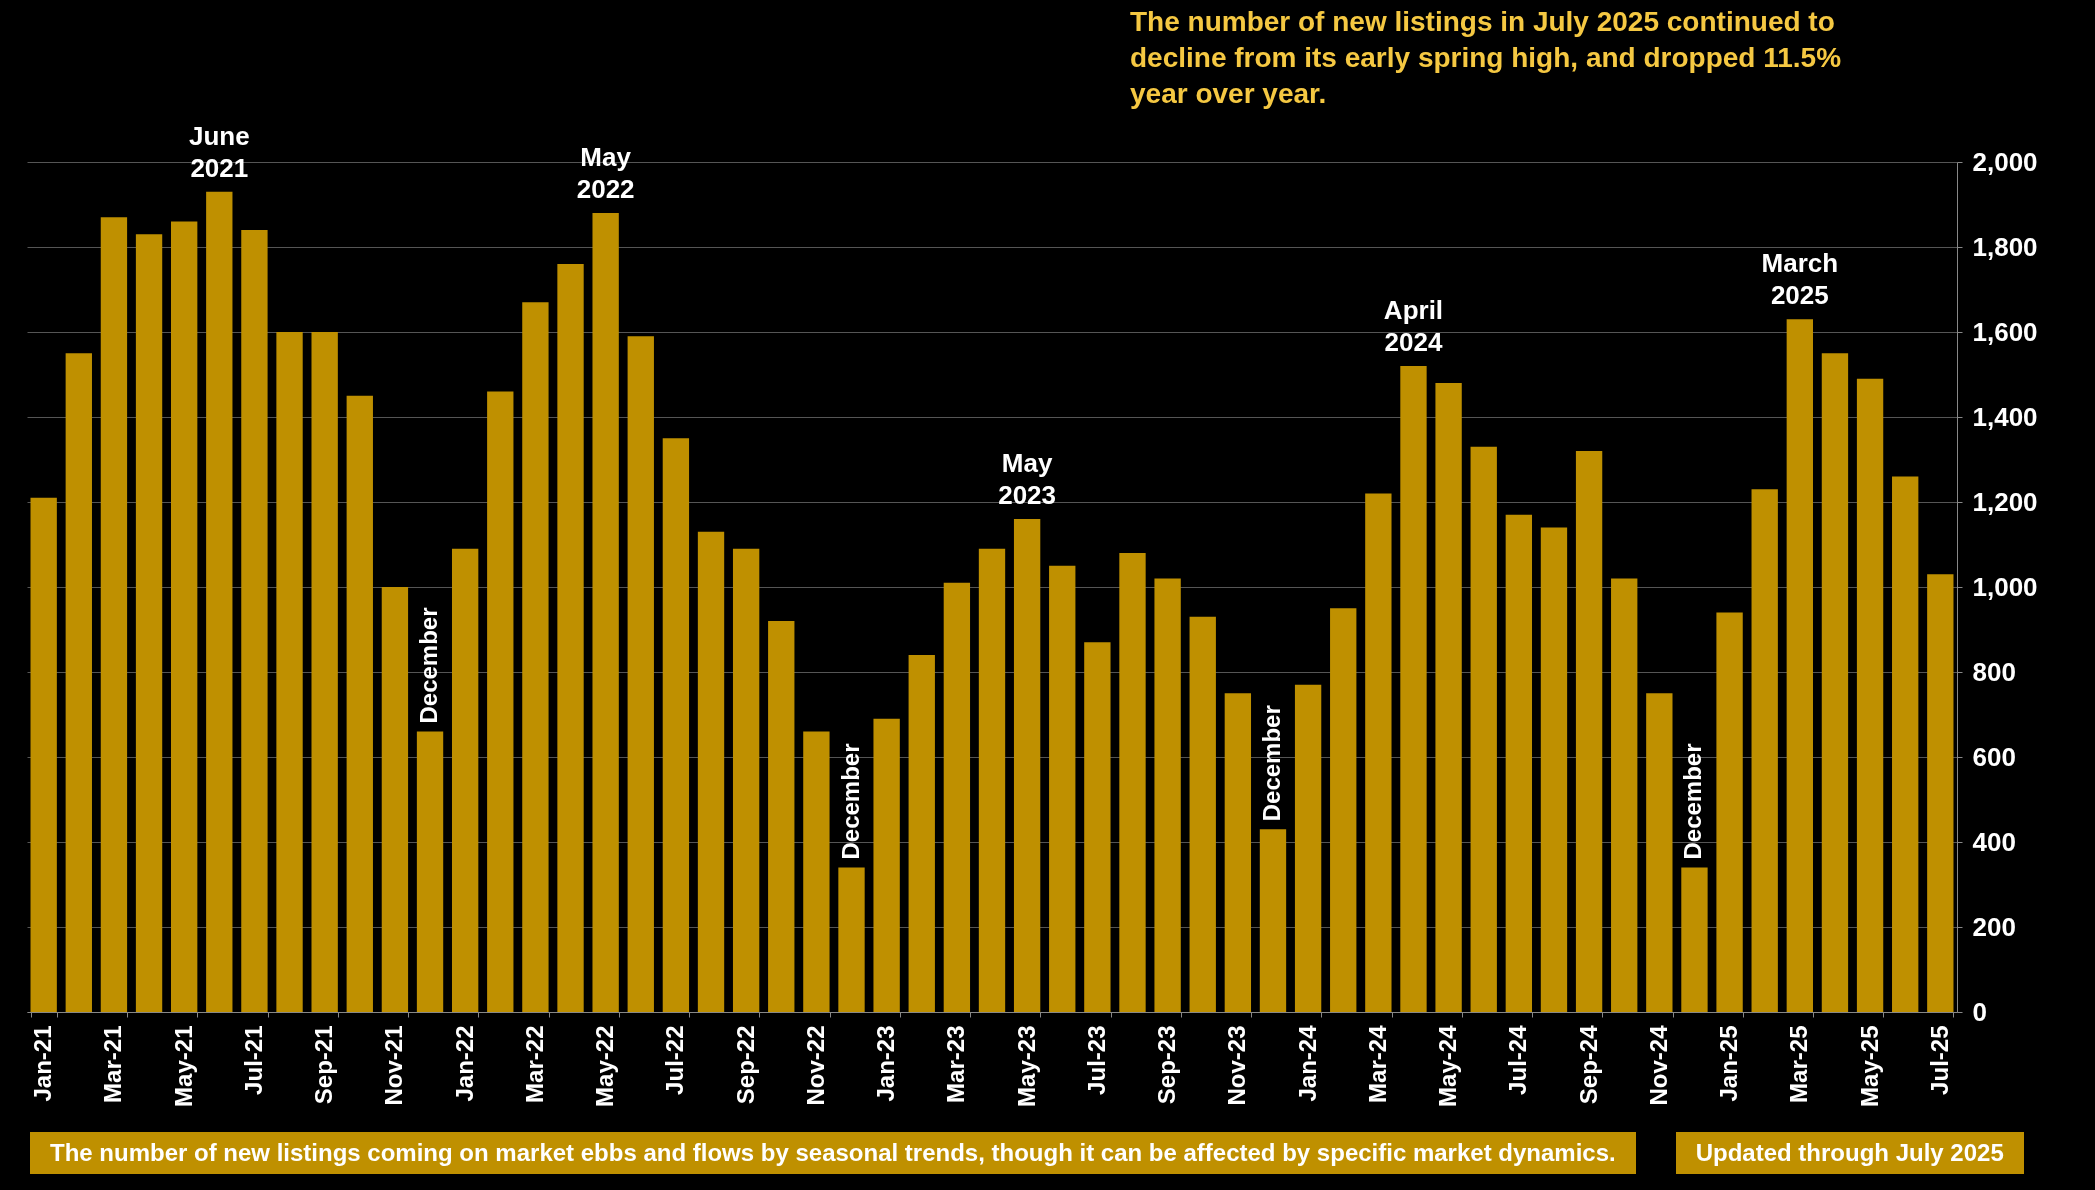  I want to click on x-tick-label: Mar-24, so click(1377, 1063).